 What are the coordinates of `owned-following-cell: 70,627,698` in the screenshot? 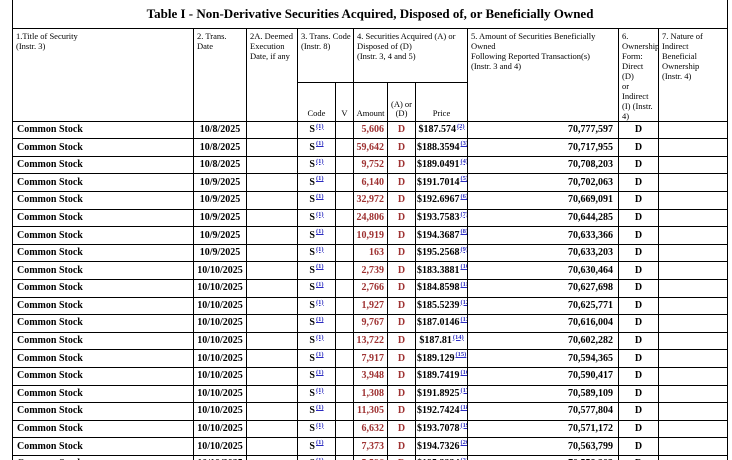 It's located at (543, 288).